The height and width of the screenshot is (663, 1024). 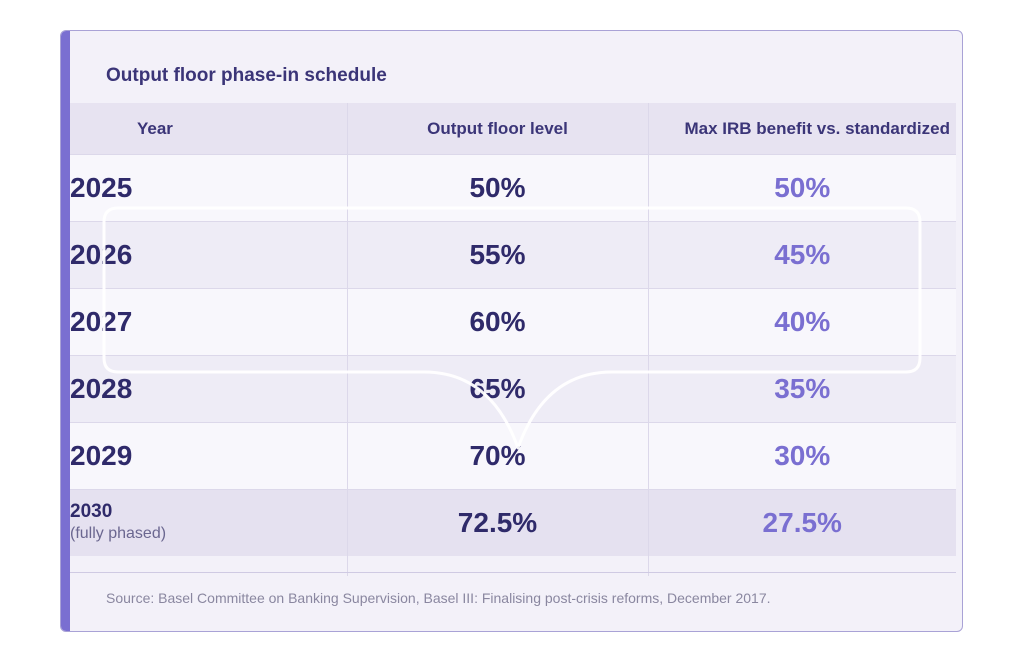 What do you see at coordinates (801, 188) in the screenshot?
I see `benefit-cell: 50%` at bounding box center [801, 188].